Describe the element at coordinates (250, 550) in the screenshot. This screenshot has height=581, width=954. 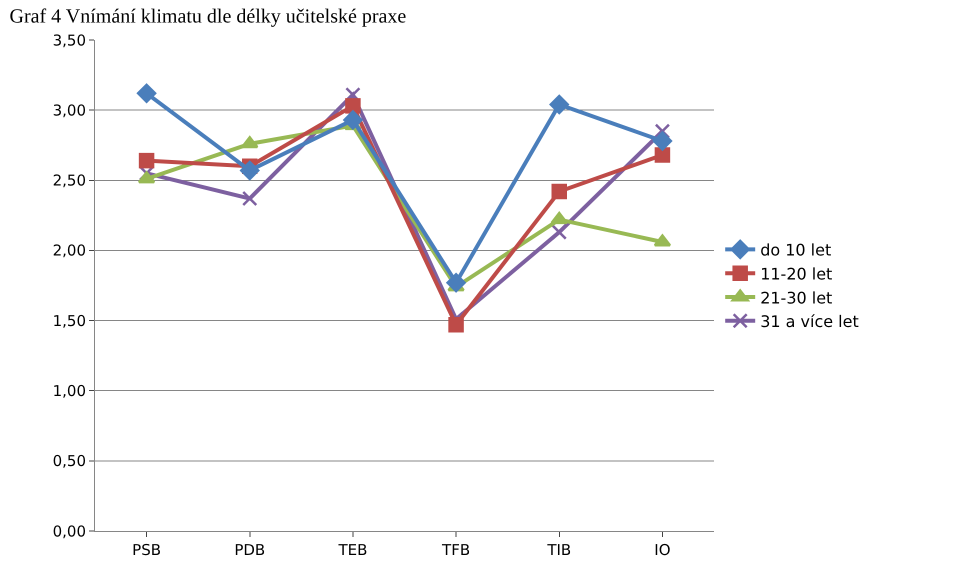
I see `x-tick-label: PDB` at that location.